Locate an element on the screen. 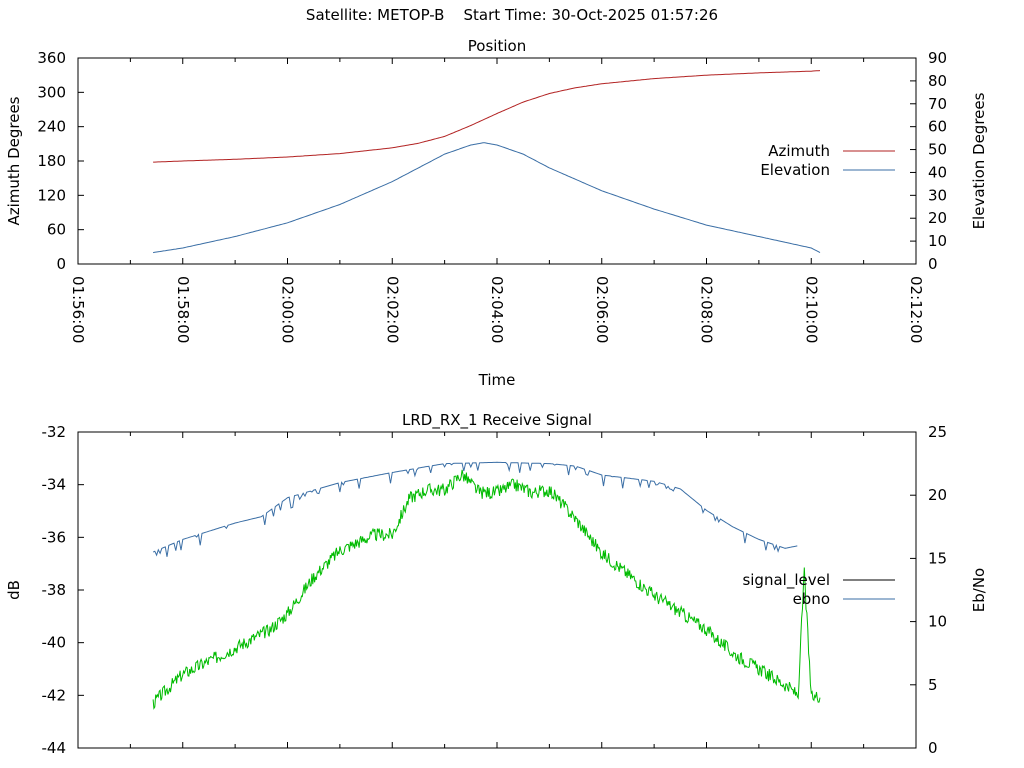 The height and width of the screenshot is (768, 1024). position-y-axis-label: Azimuth Degrees is located at coordinates (14, 160).